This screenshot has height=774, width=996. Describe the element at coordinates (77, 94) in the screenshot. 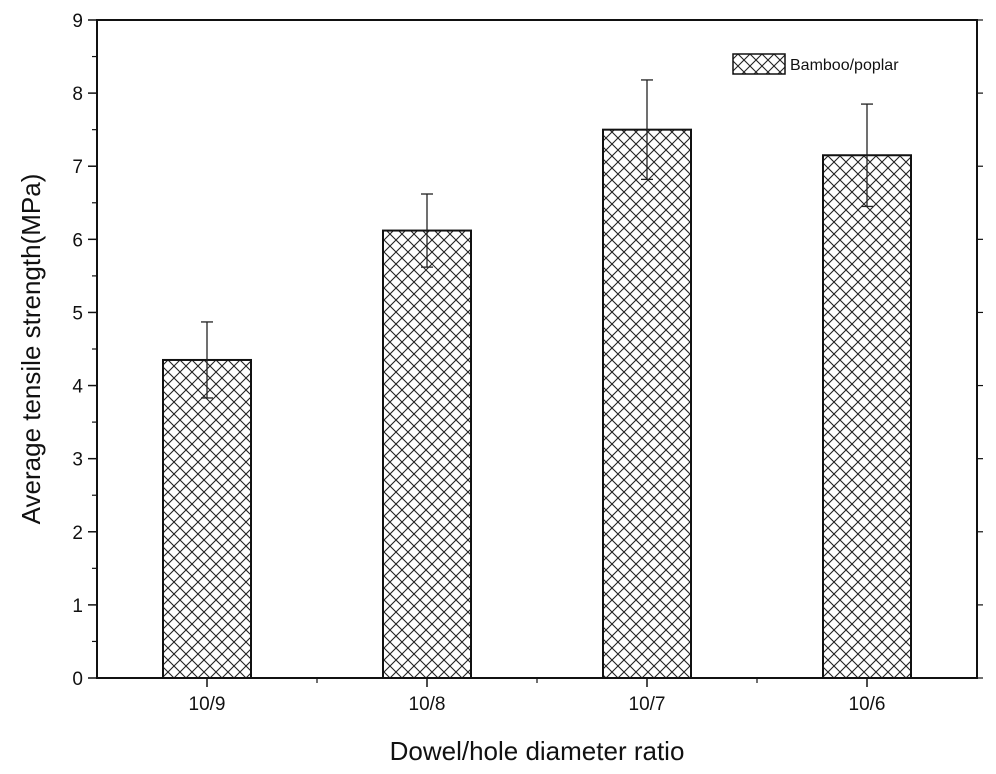

I see `y-tick-label: 8` at that location.